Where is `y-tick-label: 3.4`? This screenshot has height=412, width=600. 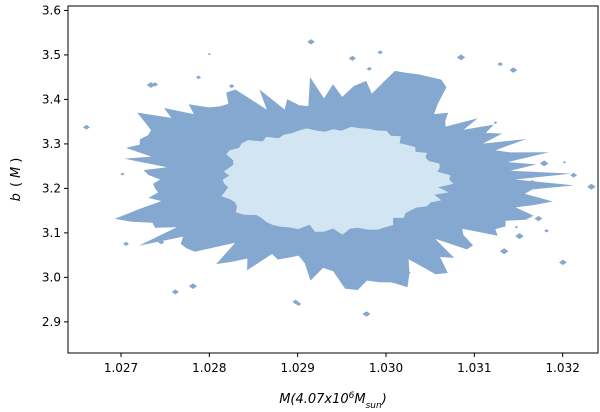
y-tick-label: 3.4 is located at coordinates (51, 99).